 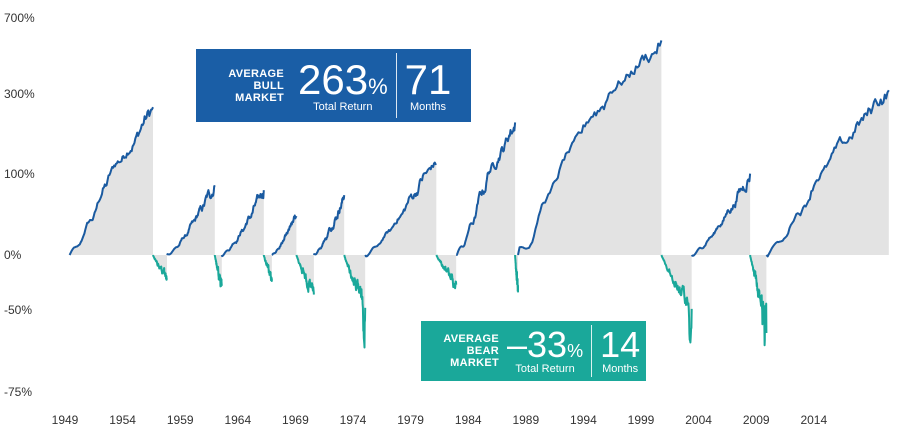 I want to click on x-tick-label: 1964, so click(x=237, y=420).